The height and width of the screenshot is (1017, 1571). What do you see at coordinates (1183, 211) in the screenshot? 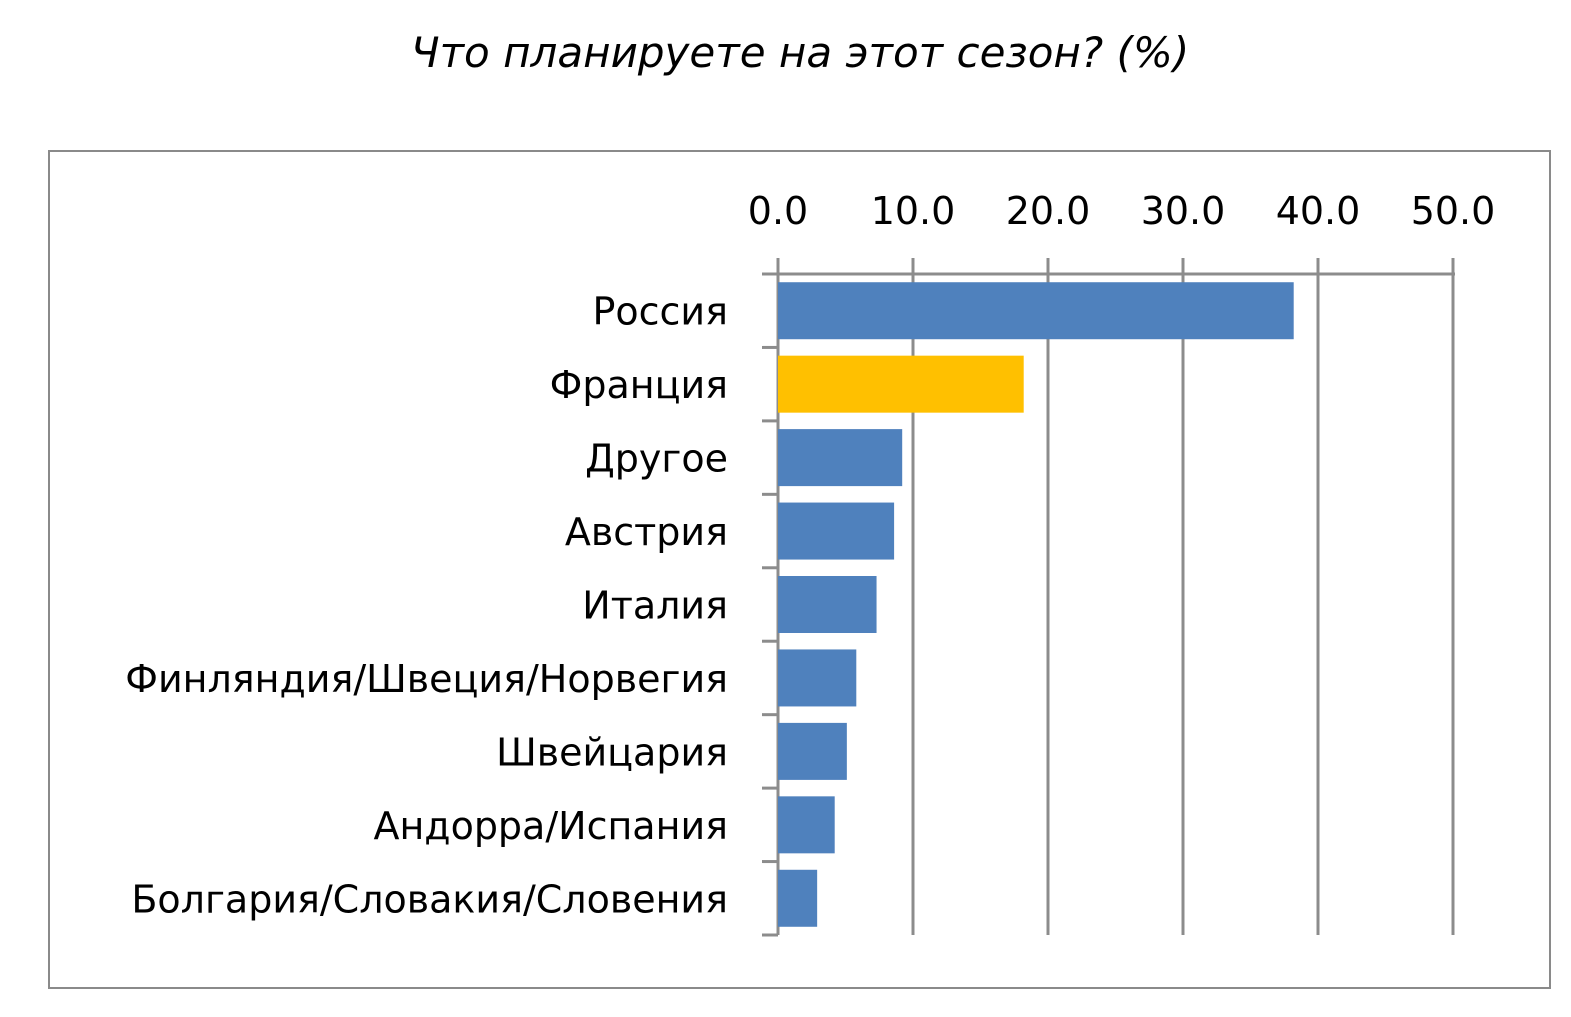
I see `x-tick-label-3: 30.0` at bounding box center [1183, 211].